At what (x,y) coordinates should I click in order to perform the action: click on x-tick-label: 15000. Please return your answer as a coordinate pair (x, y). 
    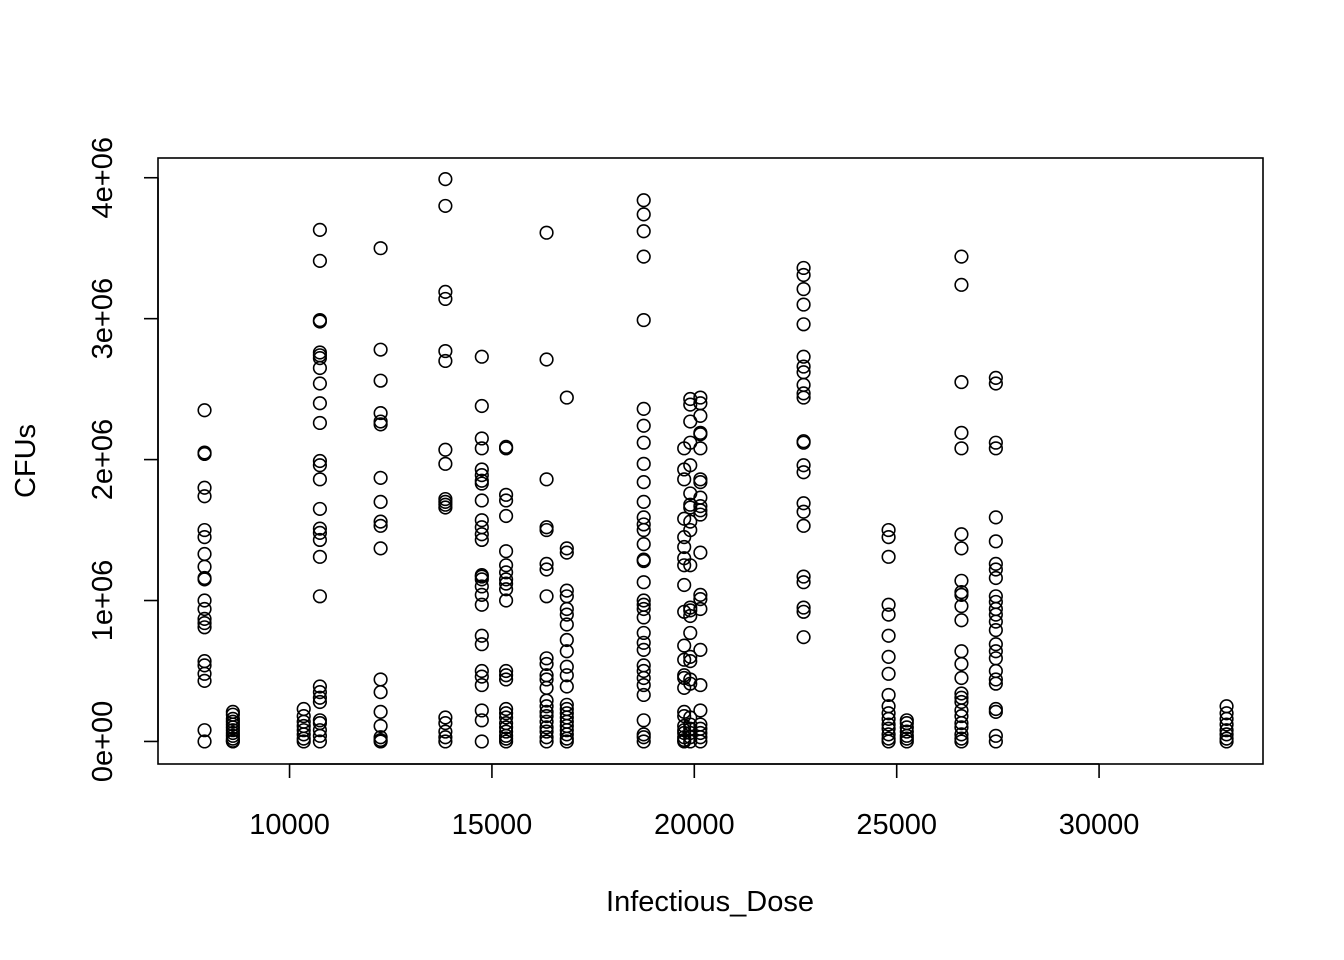
    Looking at the image, I should click on (492, 825).